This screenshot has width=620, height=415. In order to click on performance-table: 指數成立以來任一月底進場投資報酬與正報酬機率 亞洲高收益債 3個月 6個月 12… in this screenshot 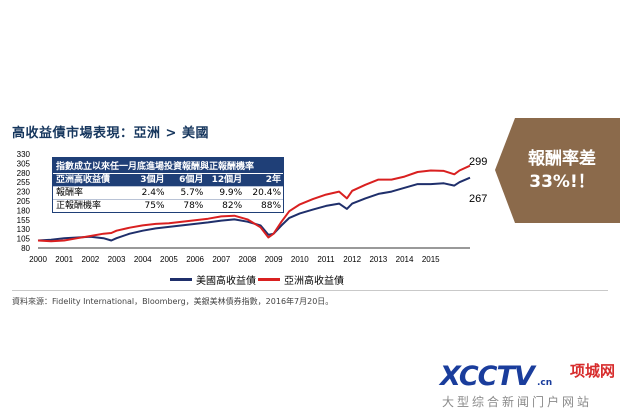, I will do `click(168, 185)`.